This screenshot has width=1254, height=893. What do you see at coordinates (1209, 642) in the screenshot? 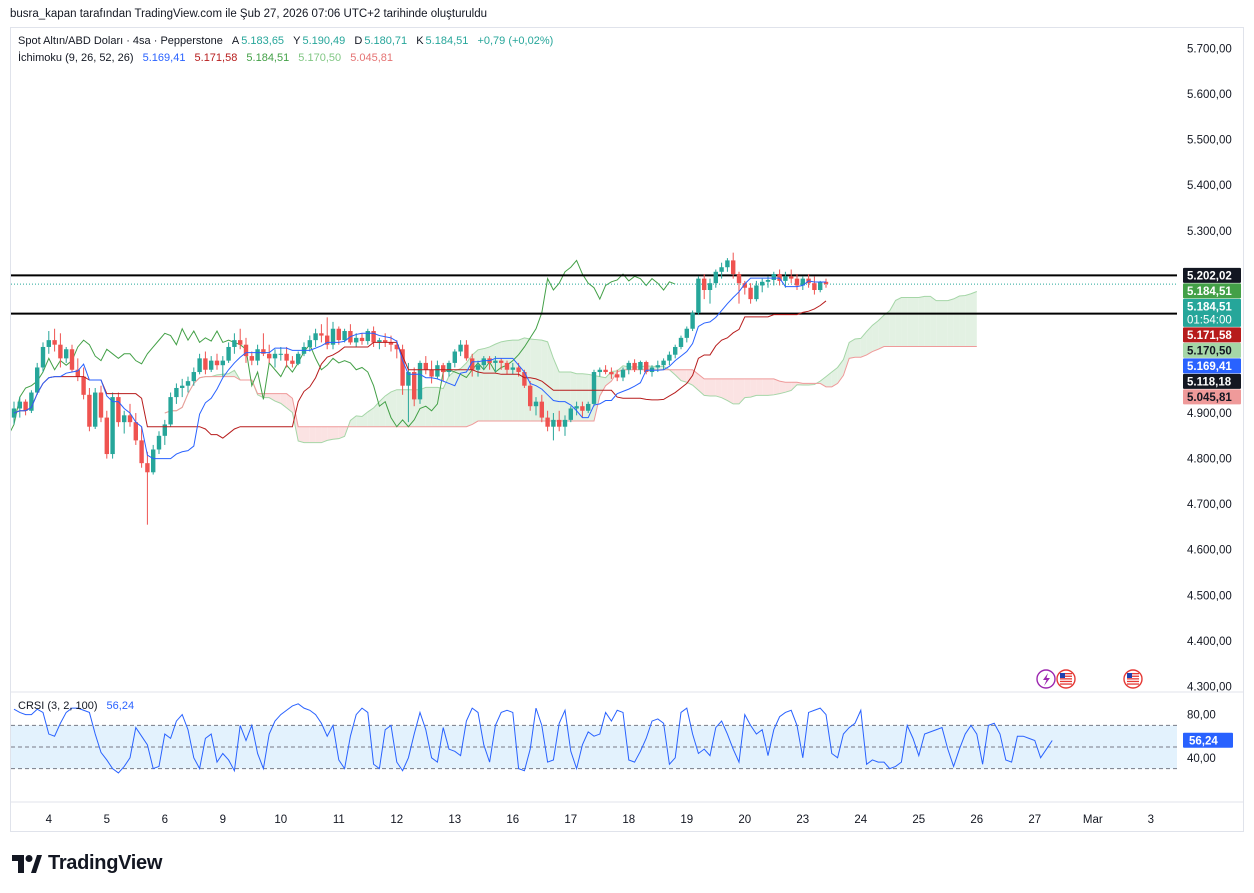
I see `price-tick-label: 4.400,00` at bounding box center [1209, 642].